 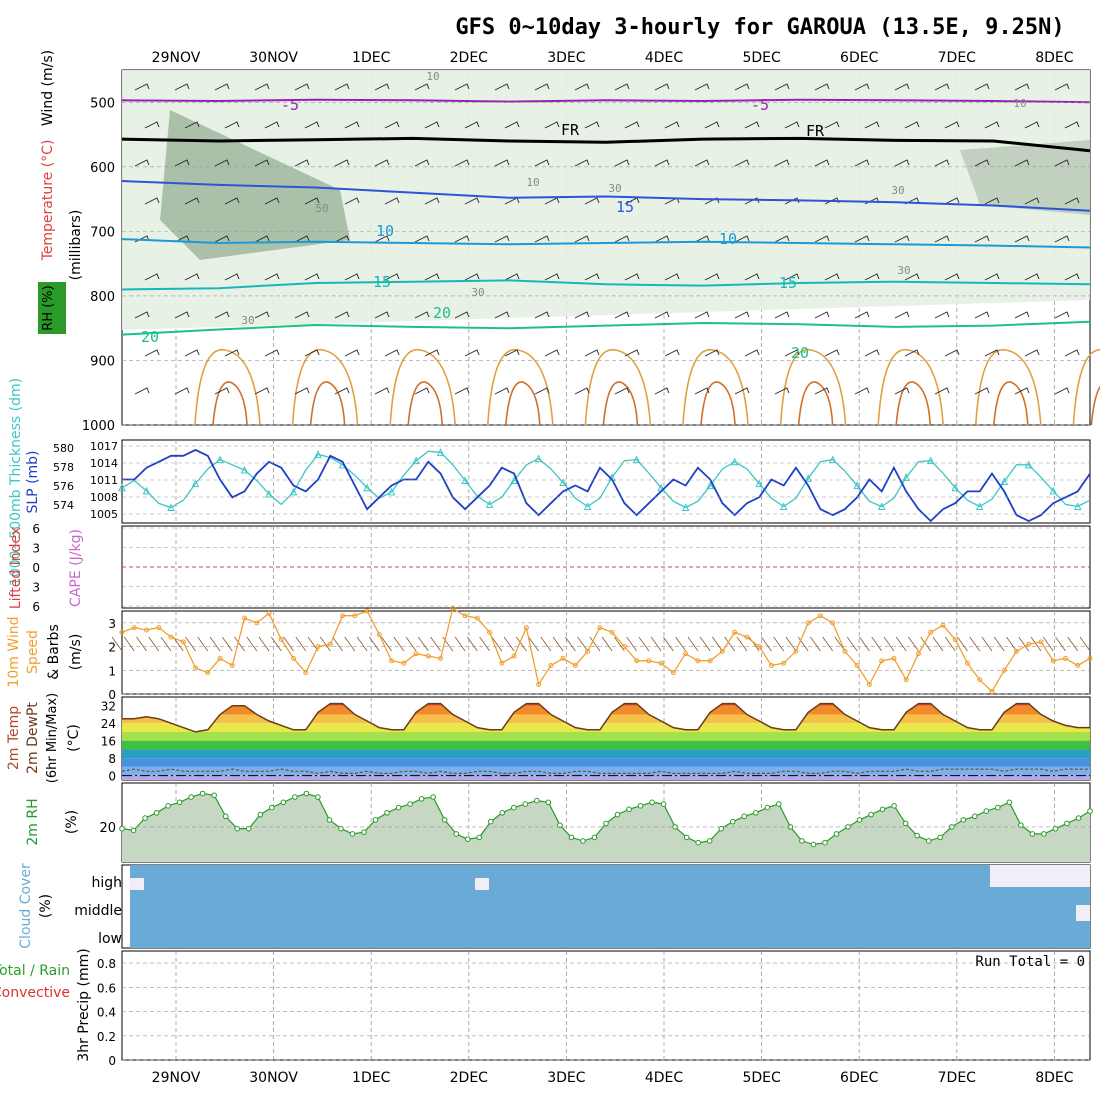 I want to click on axis-label-wind10m: 10m Wind, so click(x=14, y=651).